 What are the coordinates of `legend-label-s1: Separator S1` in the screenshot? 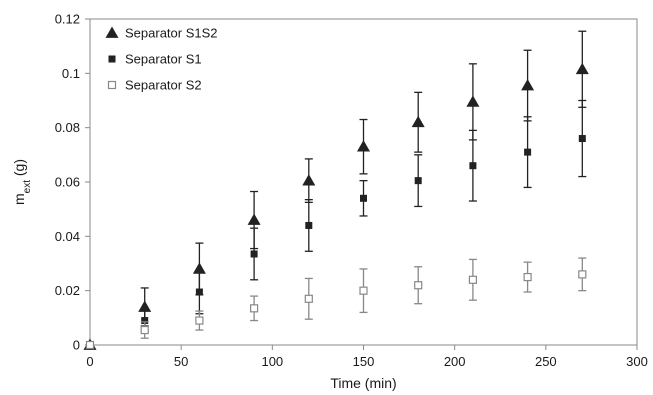 It's located at (163, 59).